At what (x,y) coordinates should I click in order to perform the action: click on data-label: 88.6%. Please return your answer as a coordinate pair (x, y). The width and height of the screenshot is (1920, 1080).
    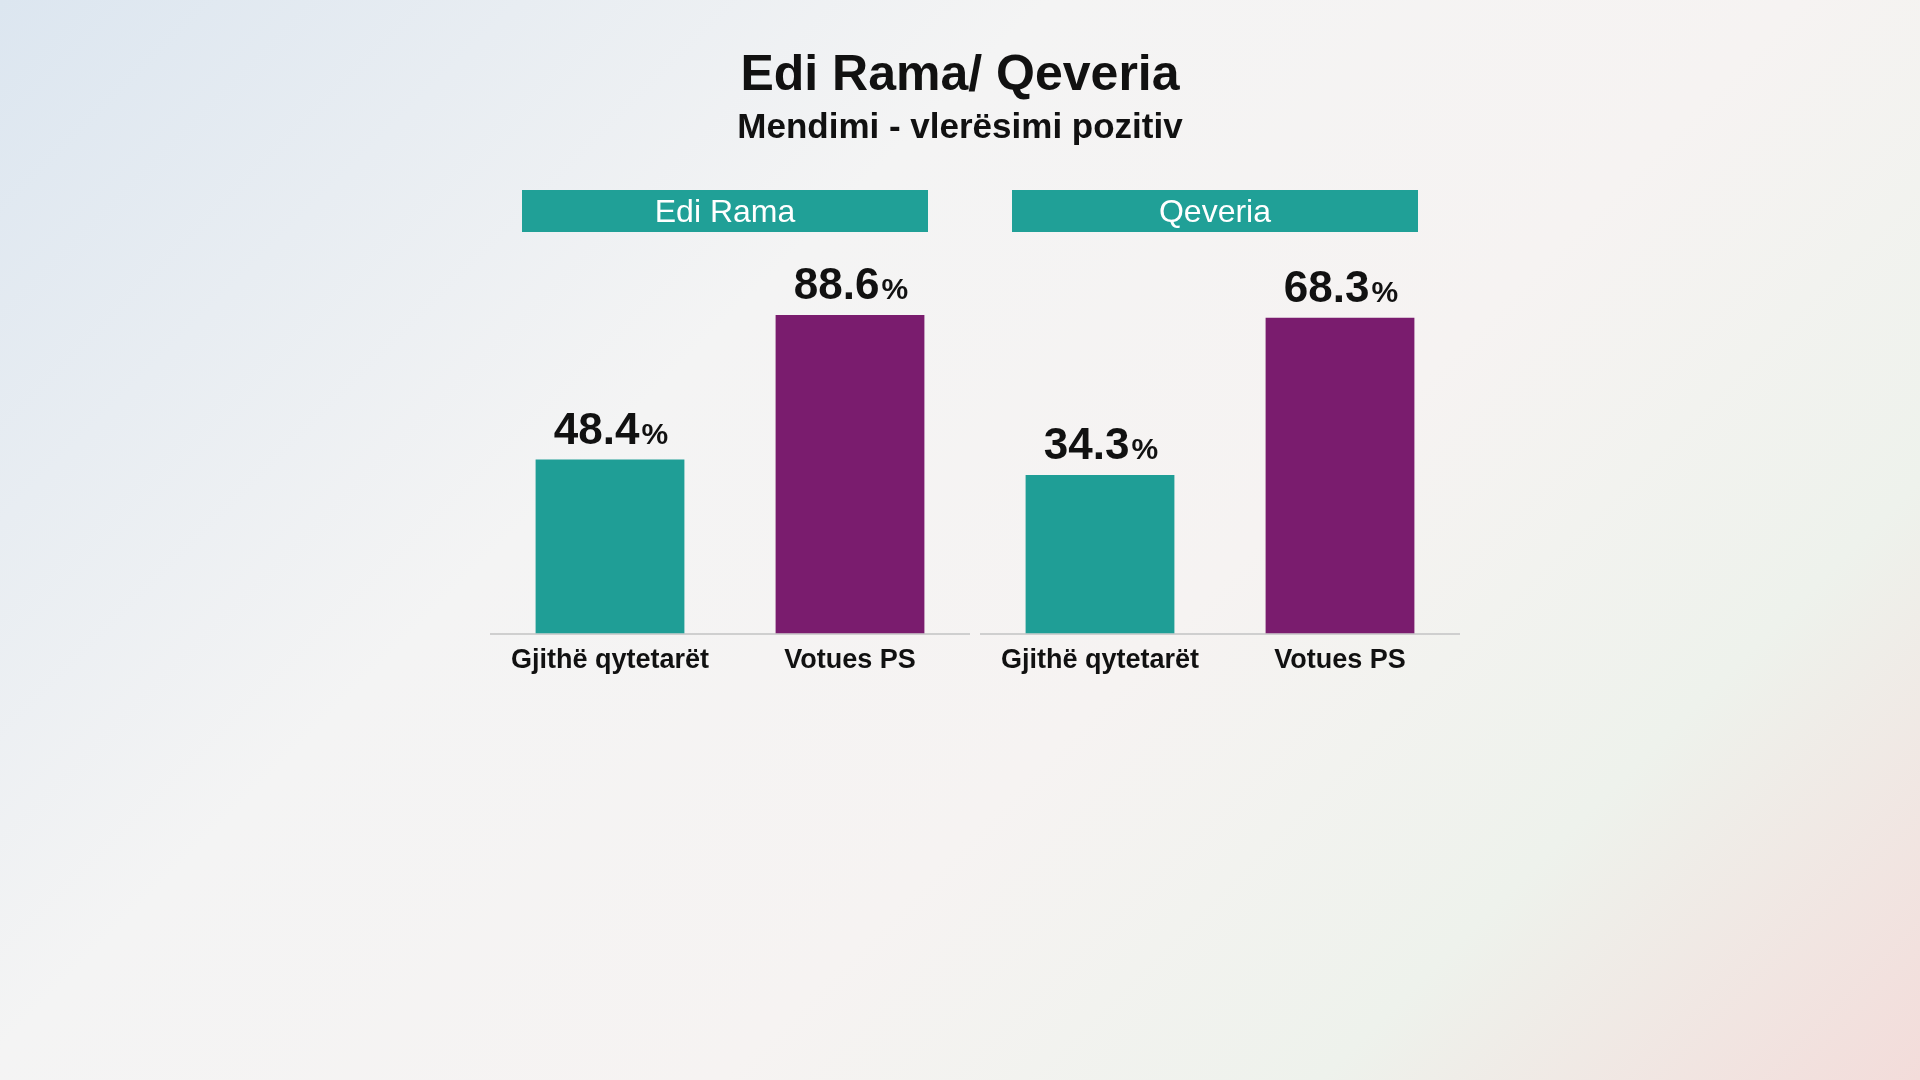
    Looking at the image, I should click on (851, 284).